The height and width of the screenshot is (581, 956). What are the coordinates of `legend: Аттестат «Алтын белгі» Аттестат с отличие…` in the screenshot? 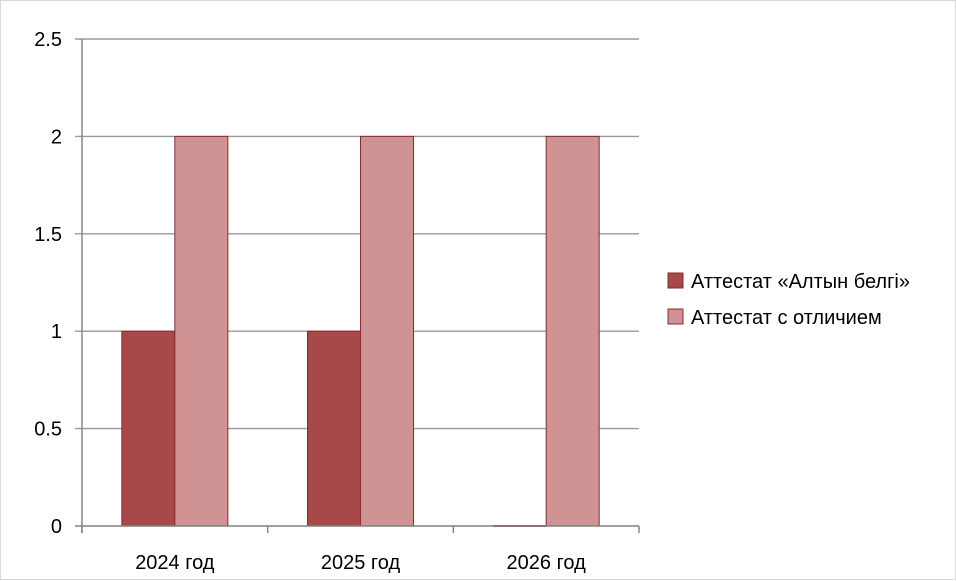 It's located at (788, 300).